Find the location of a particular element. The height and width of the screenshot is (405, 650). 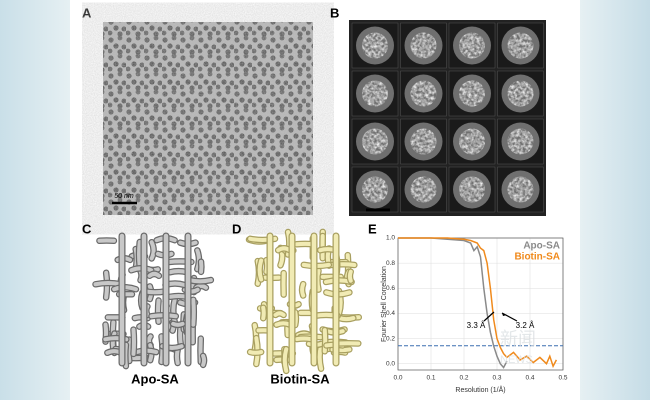

x-axis-label: Resolution (1/Å) is located at coordinates (480, 389).